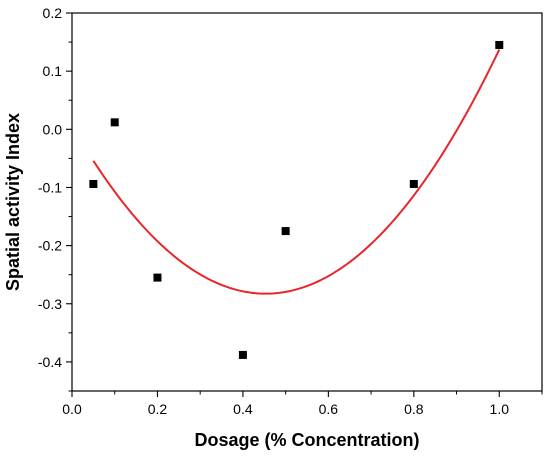 The width and height of the screenshot is (550, 456). I want to click on x-tick-label: 0.4, so click(243, 409).